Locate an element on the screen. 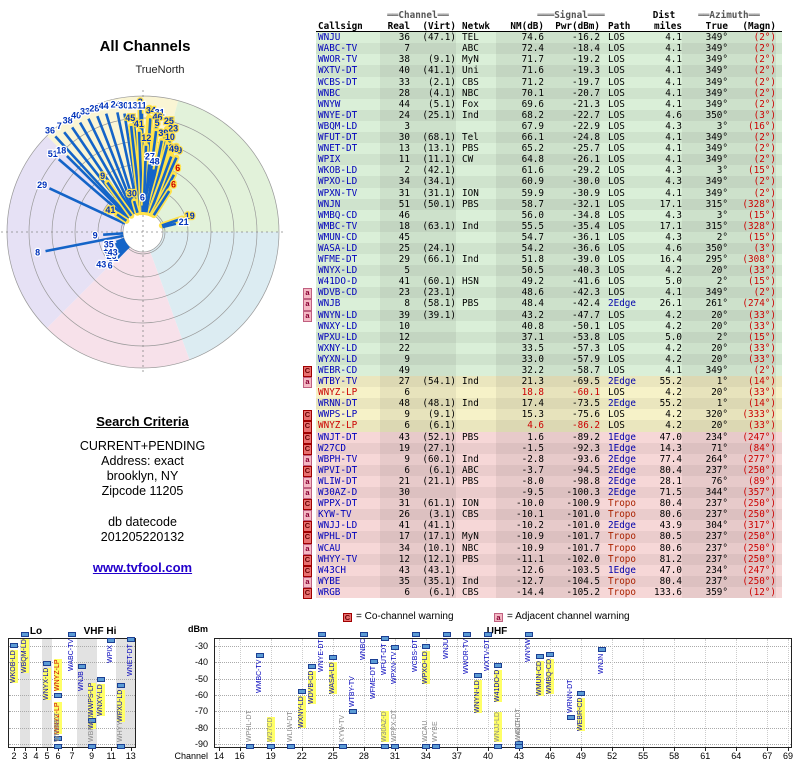 This screenshot has height=768, width=800. cell-real: 29 is located at coordinates (395, 260).